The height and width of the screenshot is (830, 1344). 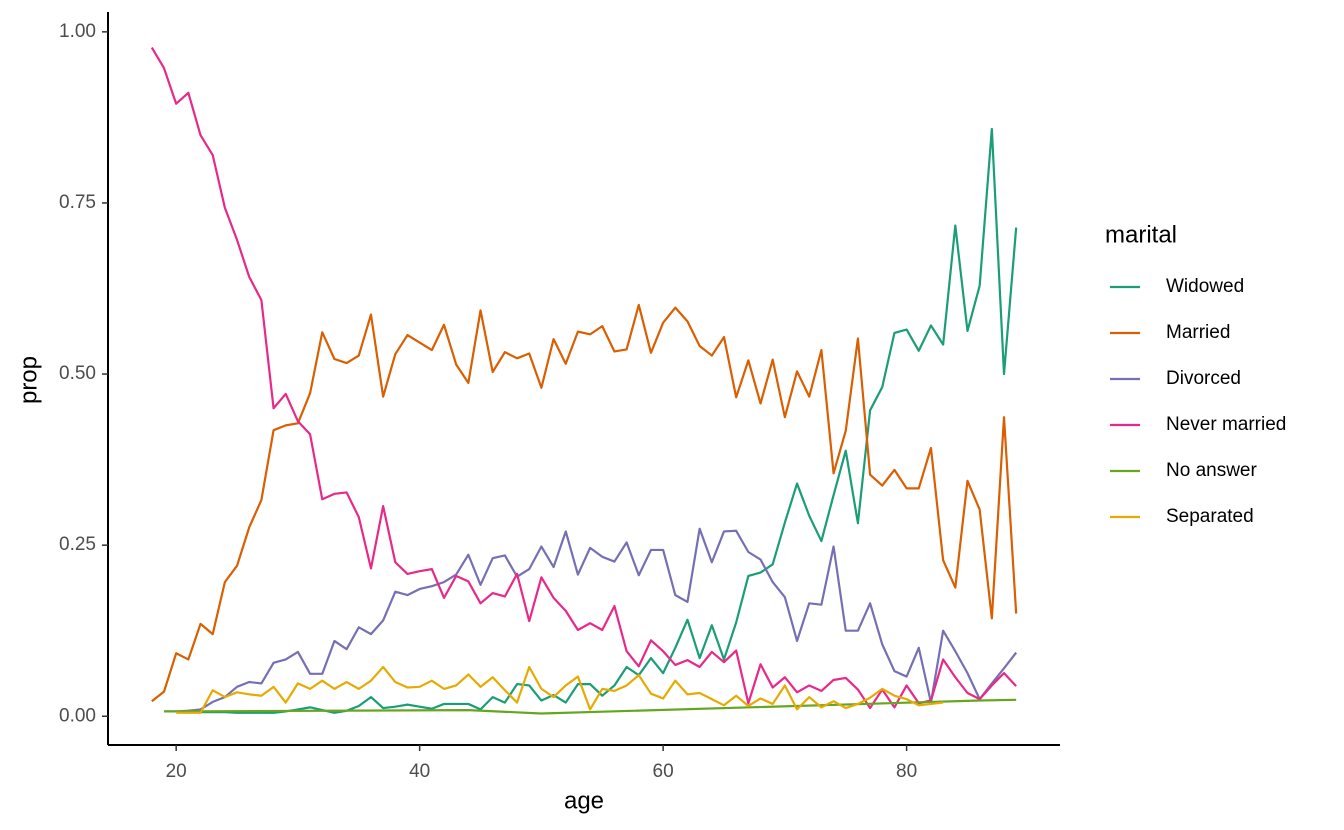 I want to click on y-tick-label: 0.25, so click(x=77, y=544).